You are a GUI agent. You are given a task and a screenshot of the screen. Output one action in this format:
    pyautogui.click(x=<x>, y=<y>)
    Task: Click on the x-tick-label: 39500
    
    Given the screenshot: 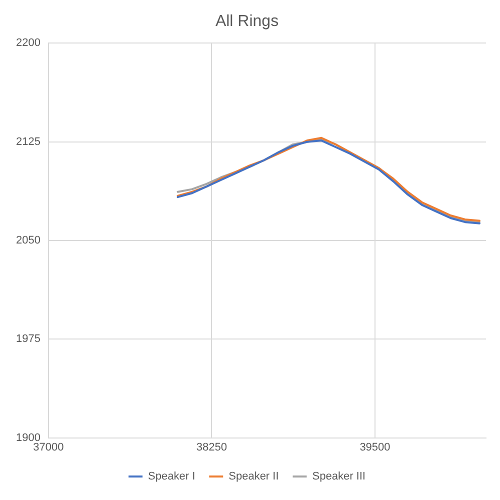 What is the action you would take?
    pyautogui.click(x=375, y=447)
    